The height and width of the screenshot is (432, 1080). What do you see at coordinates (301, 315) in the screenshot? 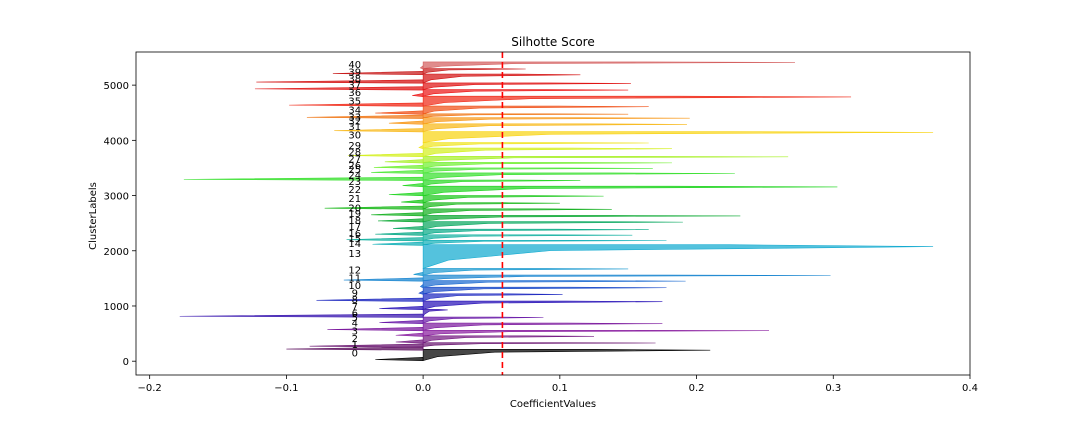
I see `cluster-6-negative` at bounding box center [301, 315].